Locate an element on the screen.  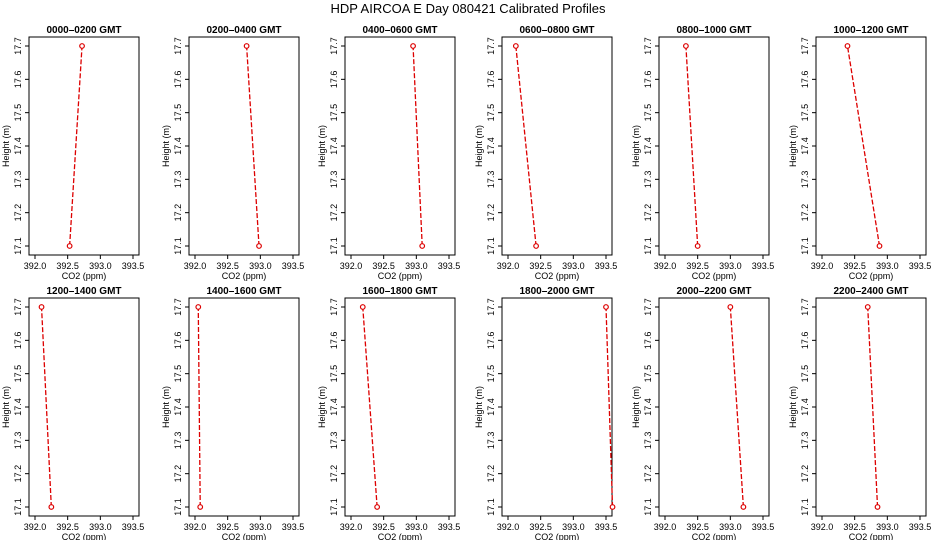
panel-title: 1200–1400 GMT is located at coordinates (83, 291).